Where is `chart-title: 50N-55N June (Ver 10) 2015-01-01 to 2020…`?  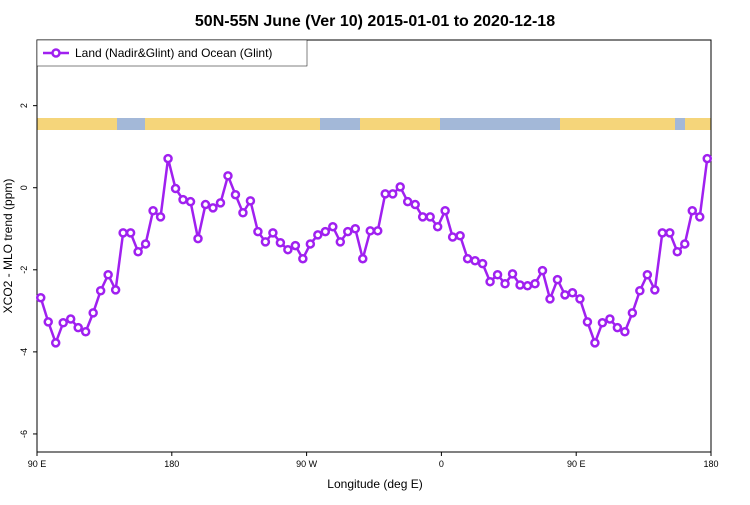
chart-title: 50N-55N June (Ver 10) 2015-01-01 to 2020… is located at coordinates (375, 21).